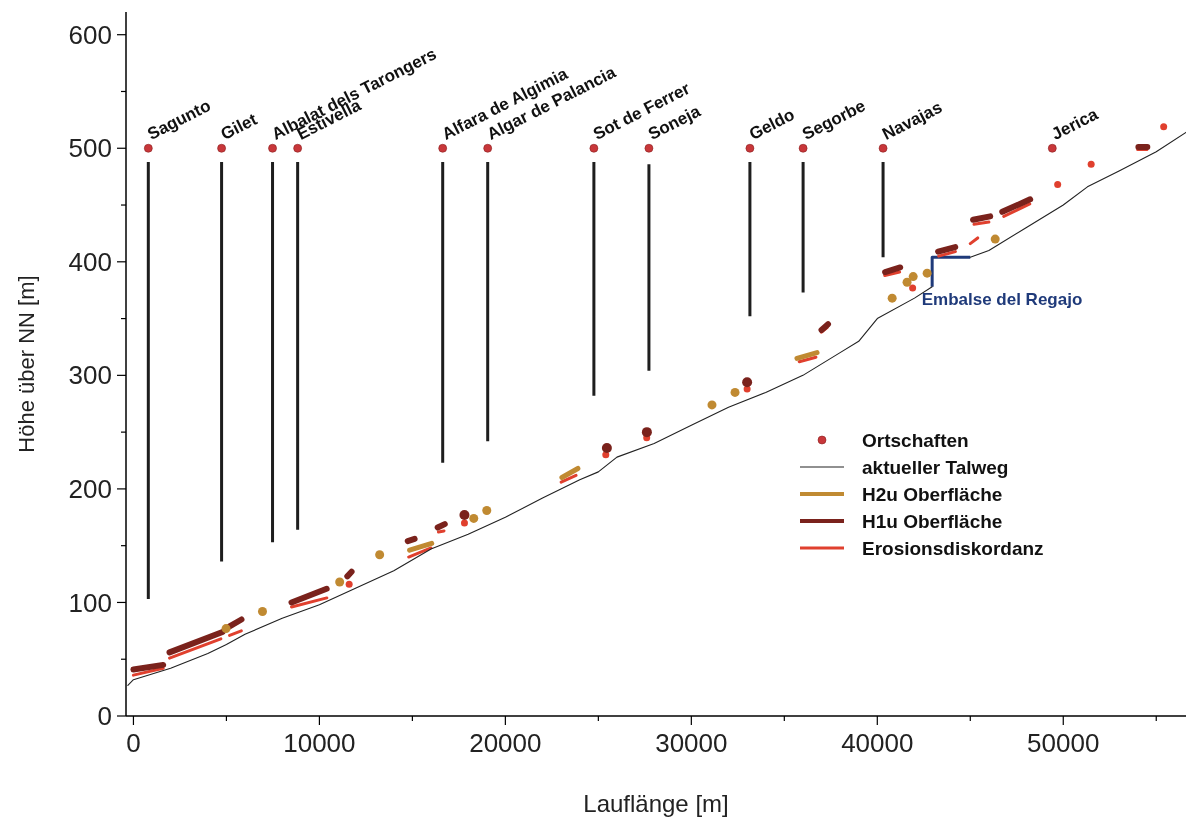  Describe the element at coordinates (90, 34) in the screenshot. I see `y-tick-label: 600` at that location.